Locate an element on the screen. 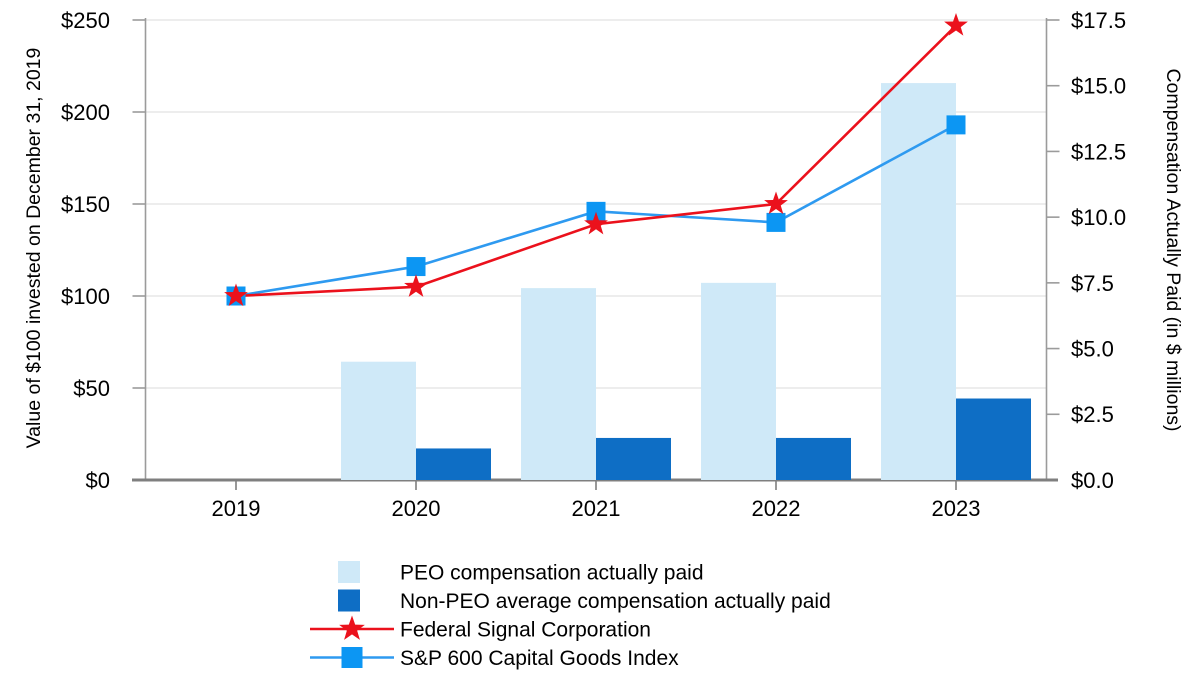 The height and width of the screenshot is (700, 1200). federal-signal-marker-2020 is located at coordinates (416, 285).